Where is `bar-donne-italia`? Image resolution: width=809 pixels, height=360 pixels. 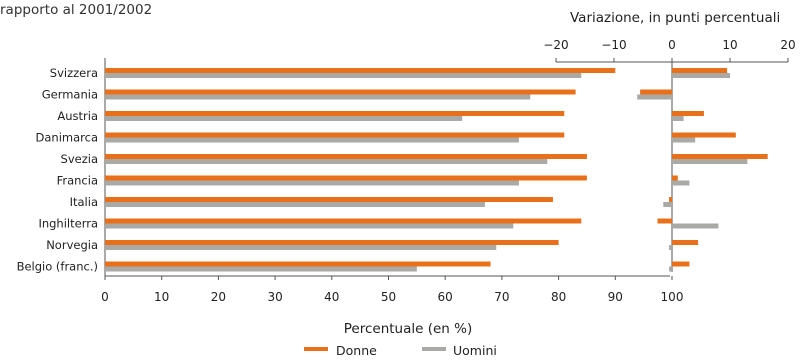 bar-donne-italia is located at coordinates (329, 199).